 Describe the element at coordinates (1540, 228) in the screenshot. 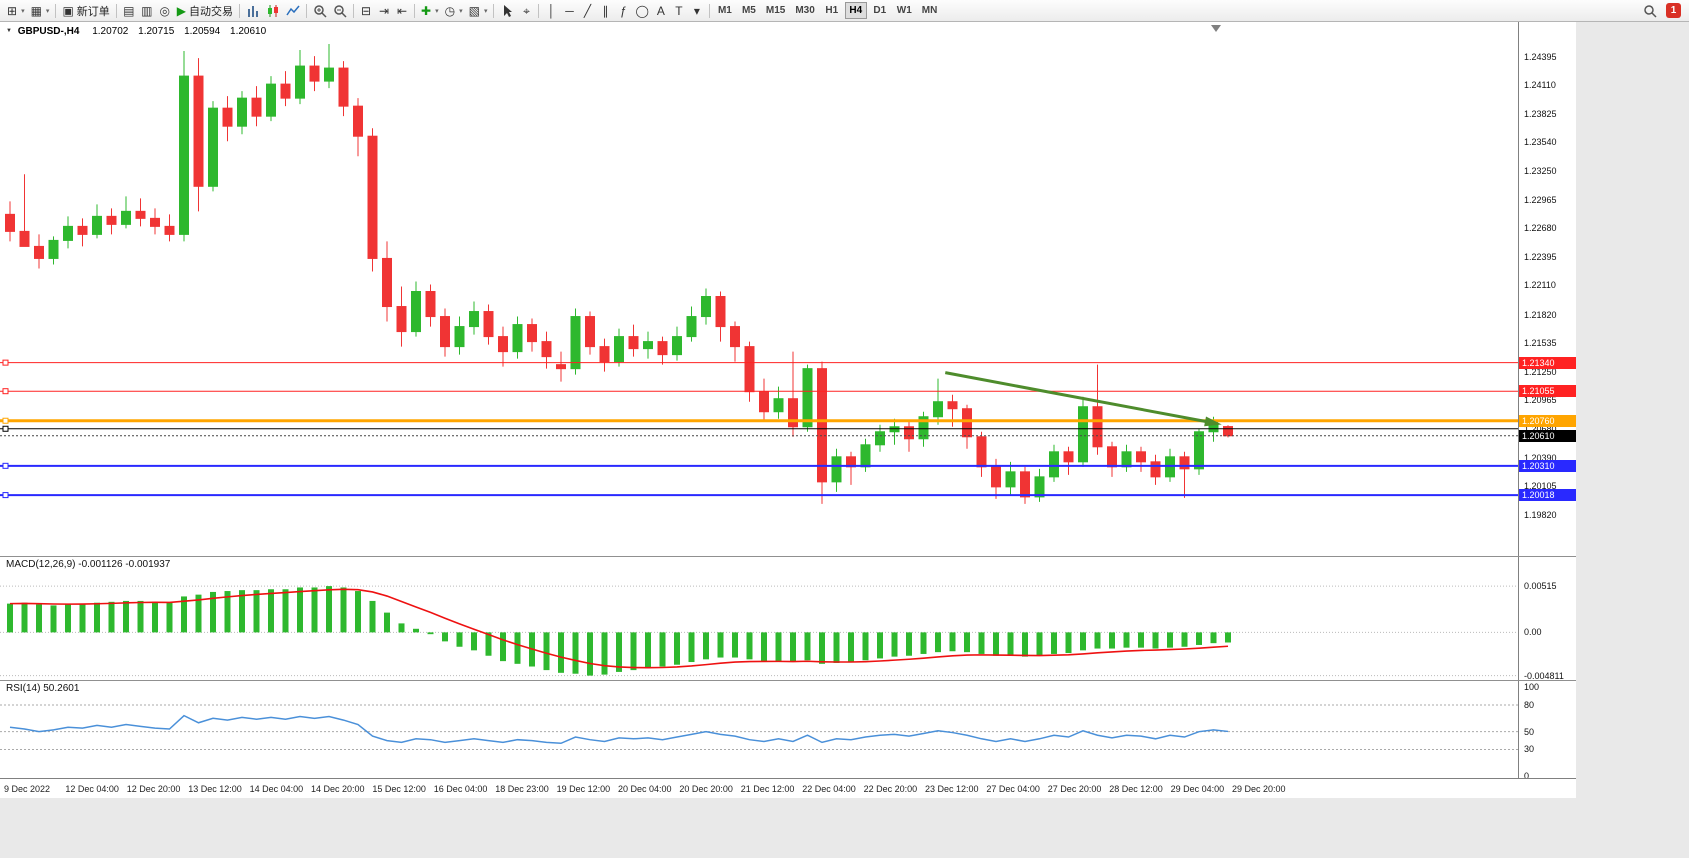

I see `axis-tick: 1.22680` at that location.